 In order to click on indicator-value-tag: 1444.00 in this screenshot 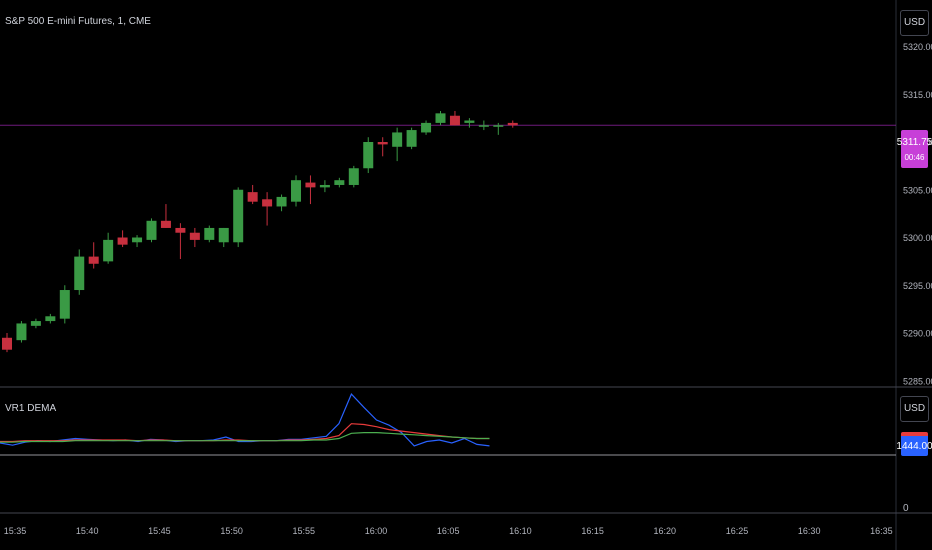, I will do `click(914, 444)`.